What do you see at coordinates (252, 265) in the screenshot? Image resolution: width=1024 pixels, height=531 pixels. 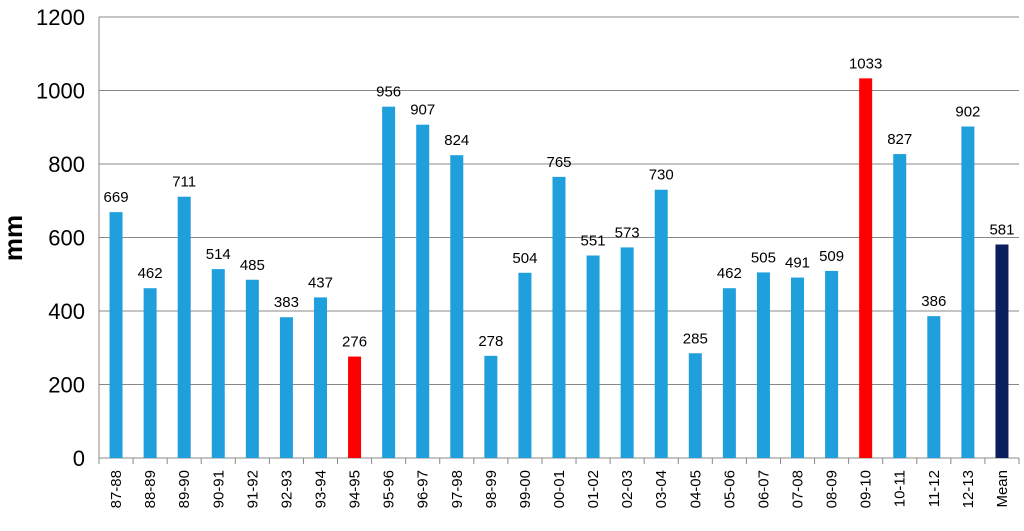 I see `data-label: 485` at bounding box center [252, 265].